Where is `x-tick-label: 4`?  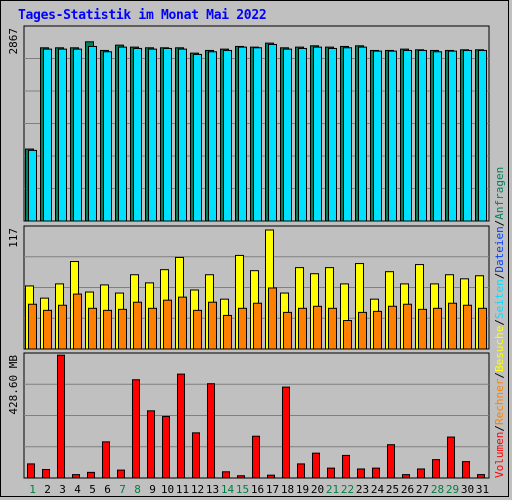
x-tick-label: 4 is located at coordinates (77, 489).